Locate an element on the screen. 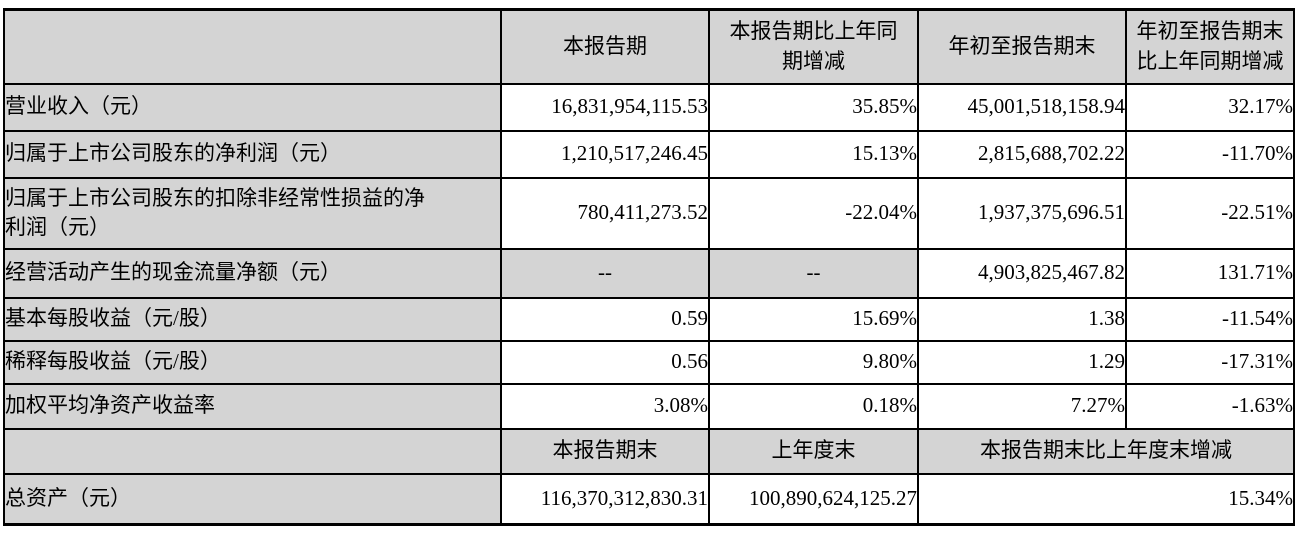 The width and height of the screenshot is (1302, 544). row-label: 营业收入（元） is located at coordinates (252, 107).